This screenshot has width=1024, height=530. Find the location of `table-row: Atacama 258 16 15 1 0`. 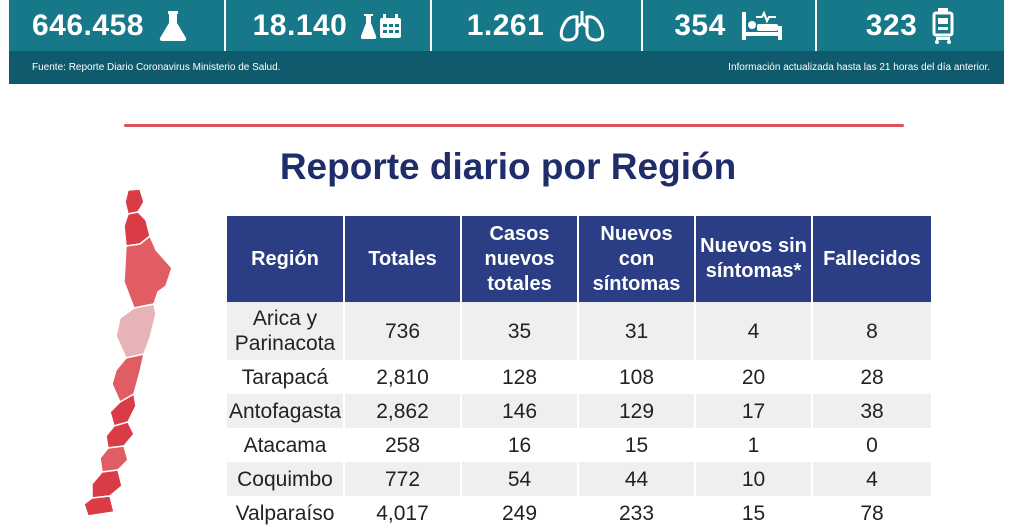

table-row: Atacama 258 16 15 1 0 is located at coordinates (579, 445).